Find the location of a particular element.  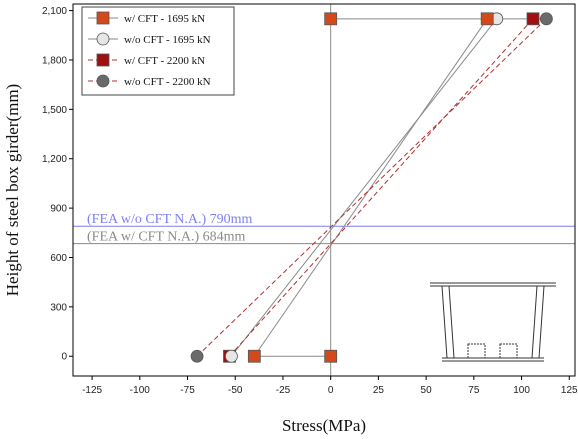

y-tick-label: 2,100 is located at coordinates (54, 11).